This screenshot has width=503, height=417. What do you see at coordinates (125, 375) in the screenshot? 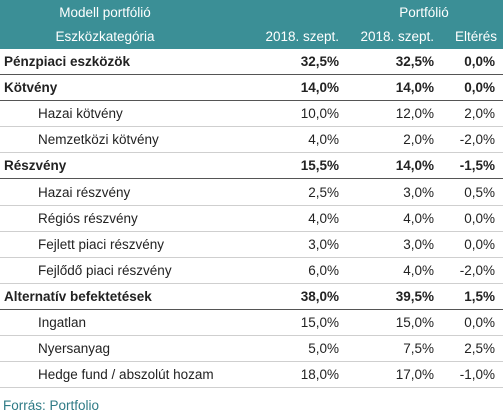
I see `row-name: Hedge fund / abszolút hozam` at bounding box center [125, 375].